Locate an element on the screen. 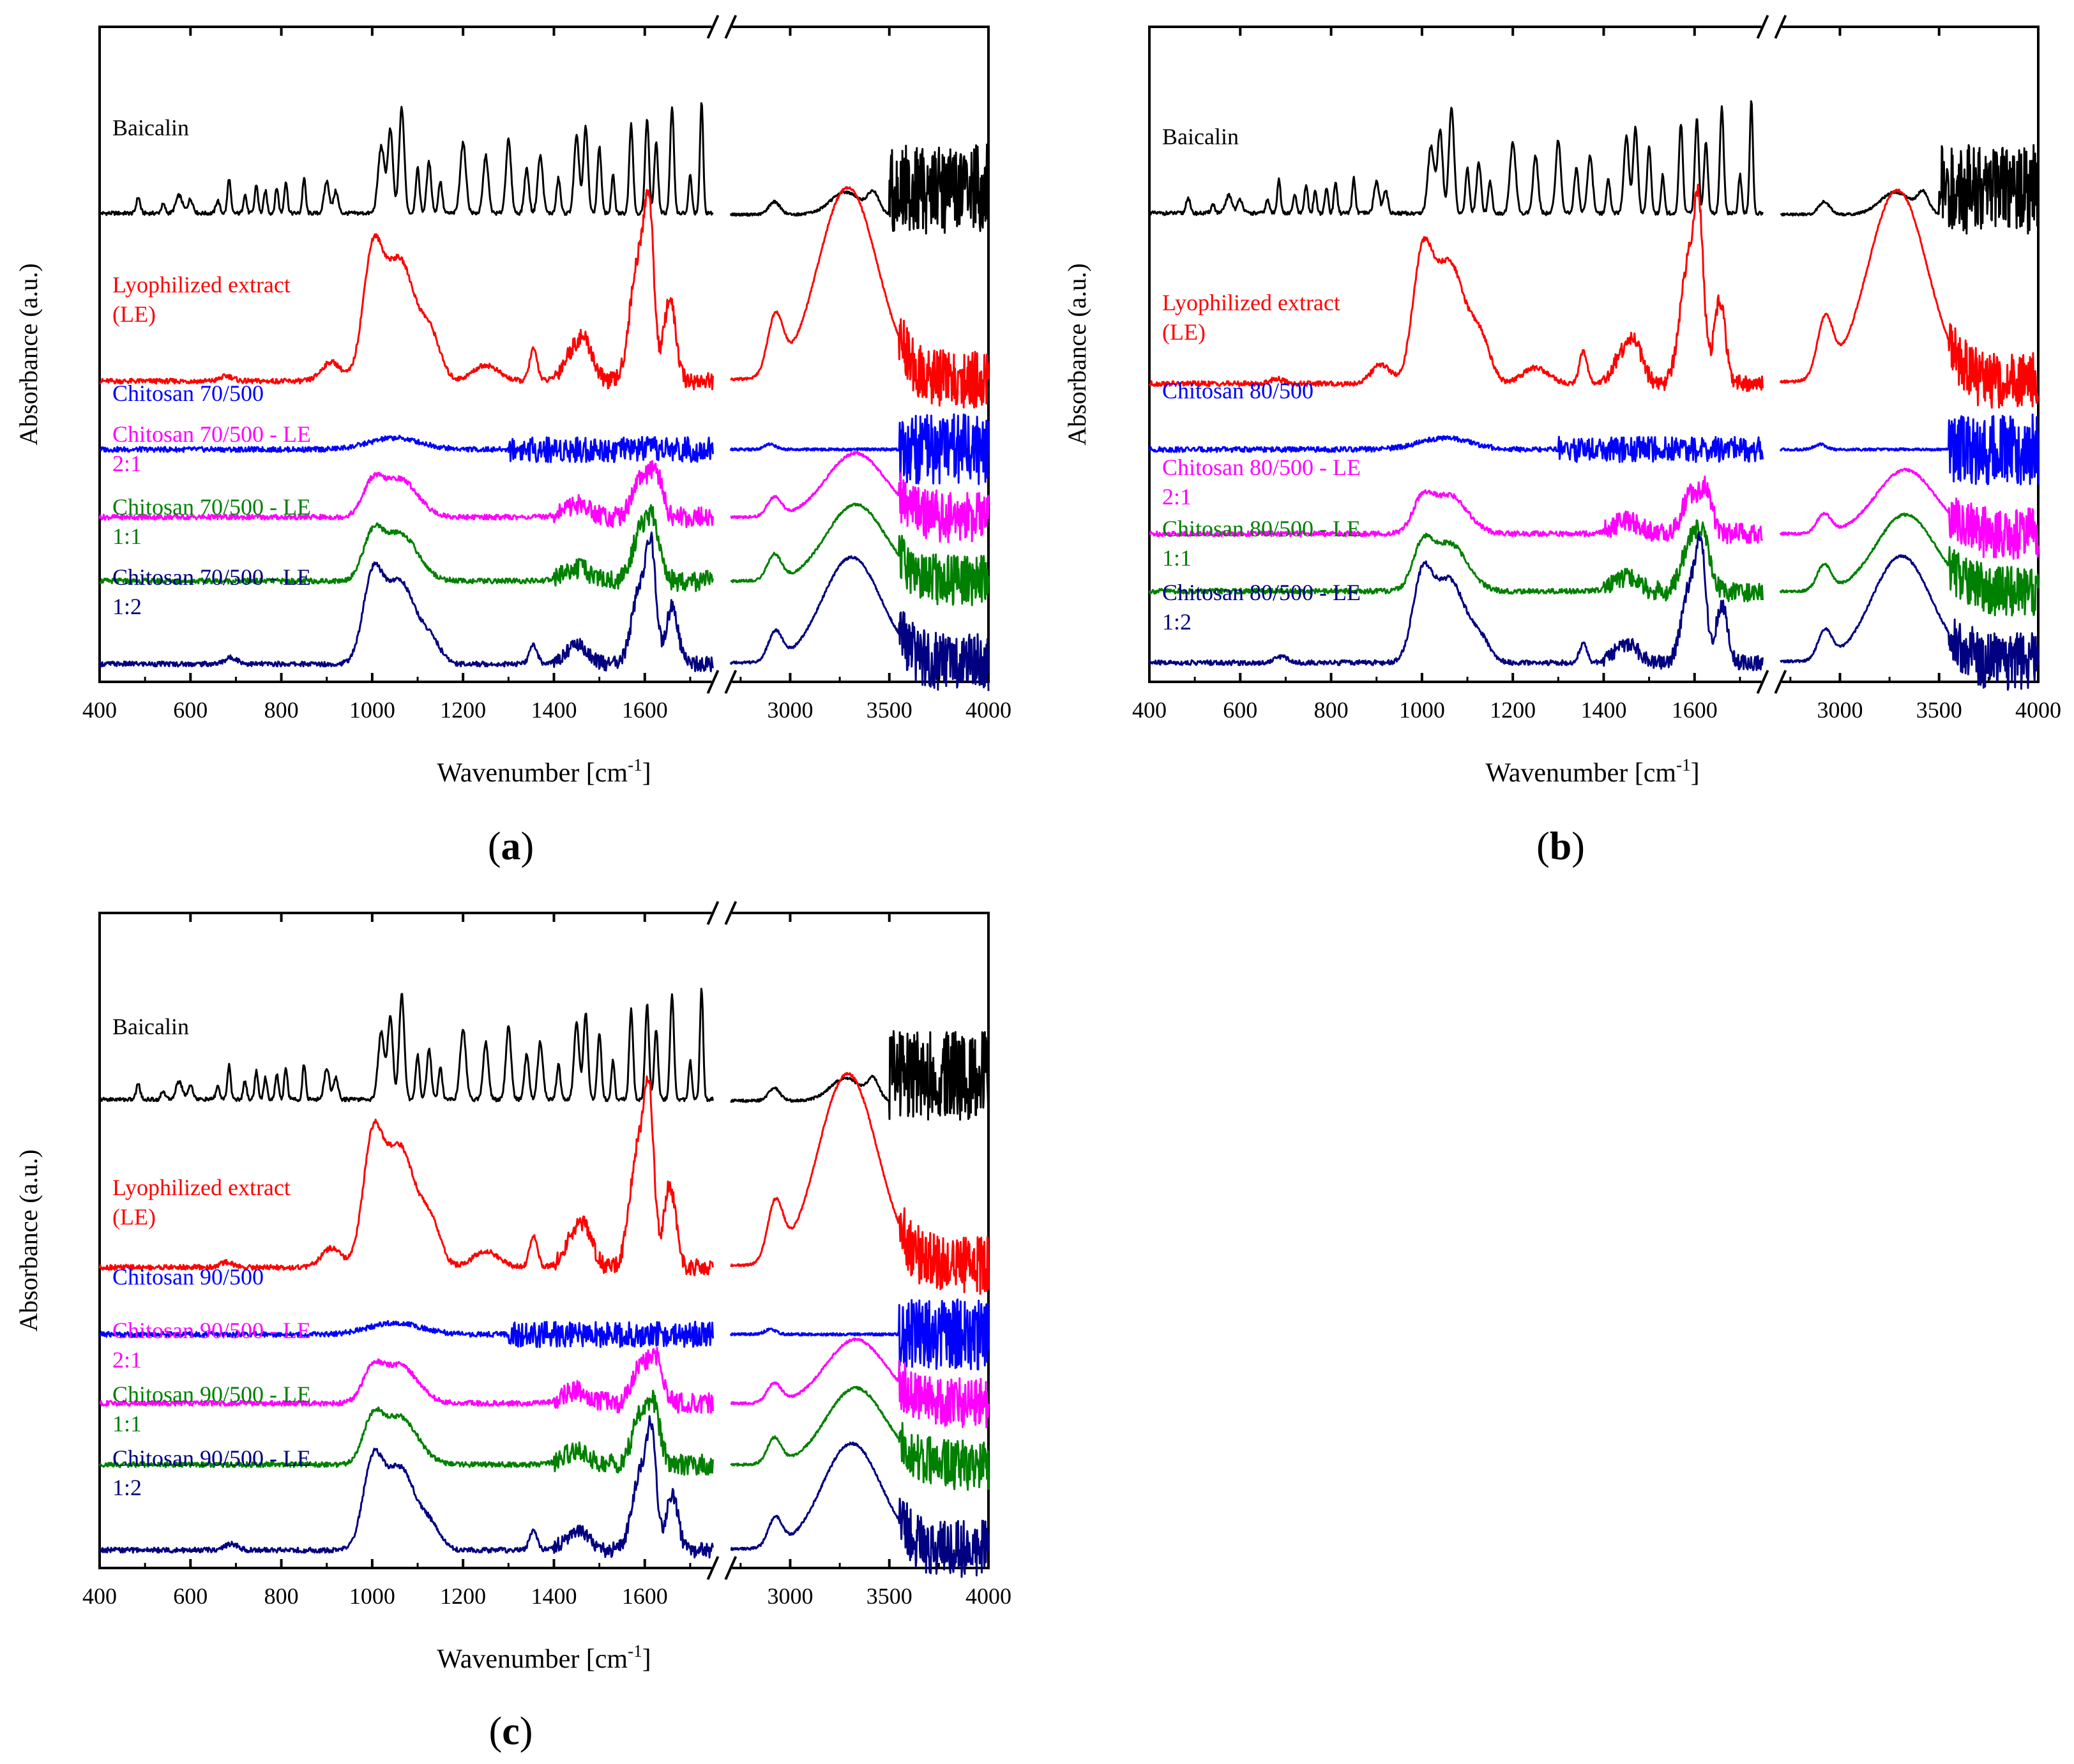  y-axis-label: Absorbance (a.u.) is located at coordinates (28, 1240).